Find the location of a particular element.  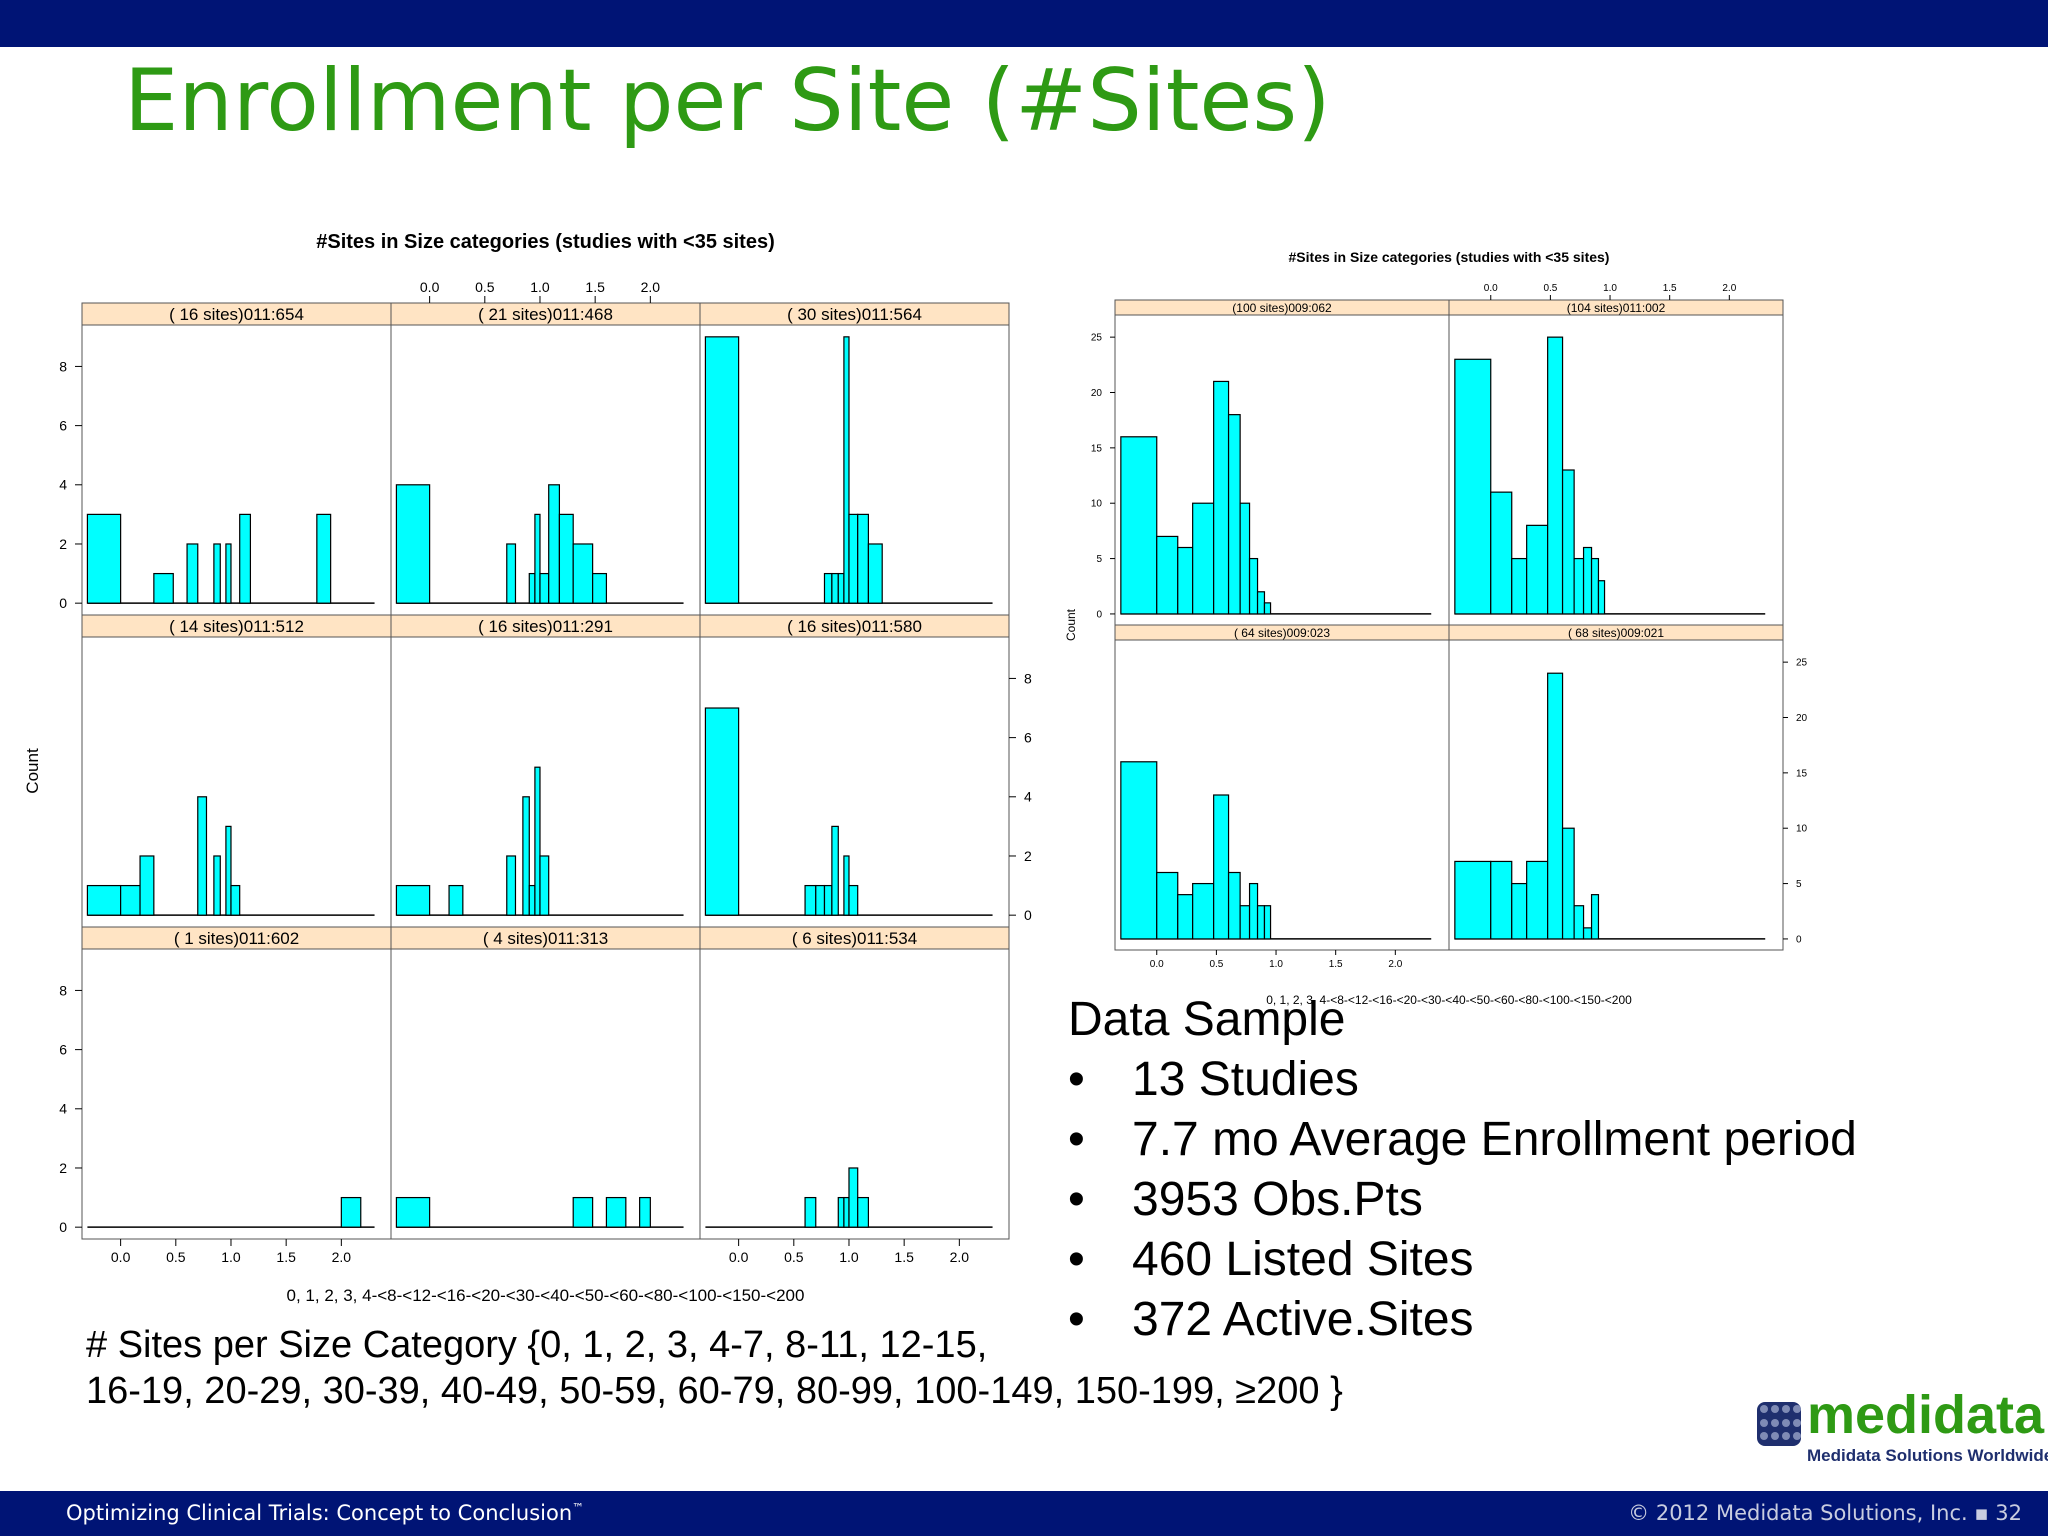

trademark-mark: ™ is located at coordinates (578, 1508).